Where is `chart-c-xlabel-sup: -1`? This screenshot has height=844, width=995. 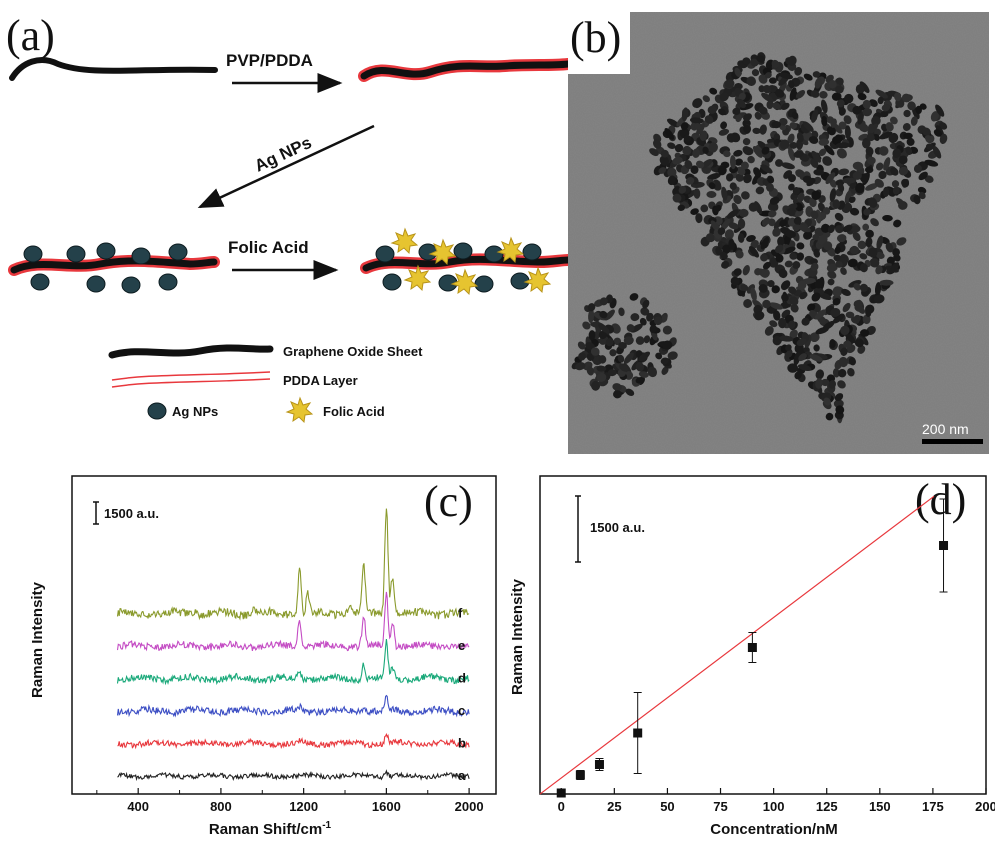
chart-c-xlabel-sup: -1 is located at coordinates (326, 825).